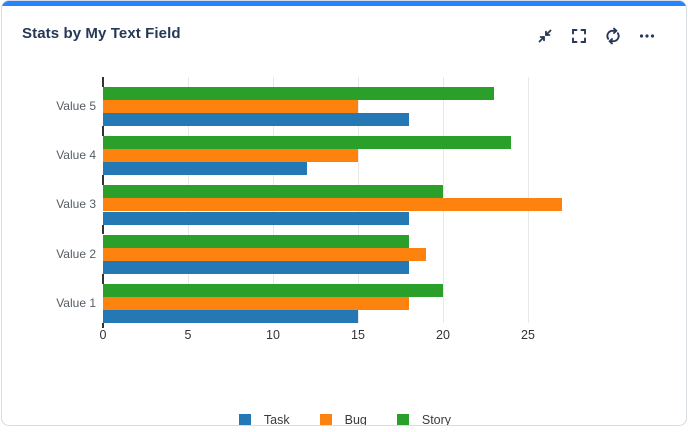 Image resolution: width=688 pixels, height=432 pixels. Describe the element at coordinates (76, 302) in the screenshot. I see `category-label: Value 1` at that location.